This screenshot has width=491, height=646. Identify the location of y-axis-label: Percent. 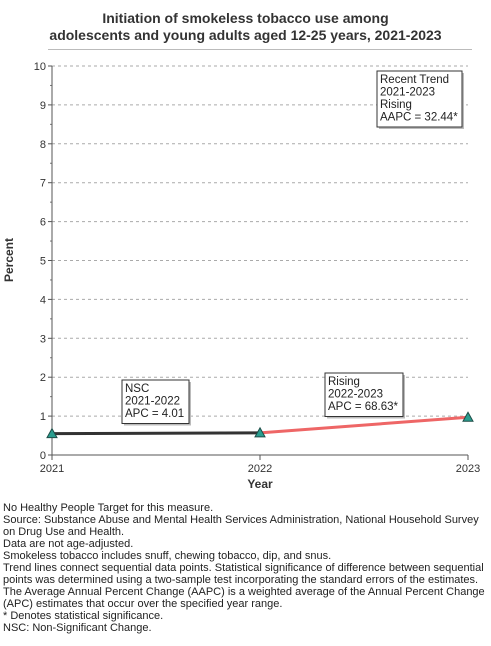
(9, 260).